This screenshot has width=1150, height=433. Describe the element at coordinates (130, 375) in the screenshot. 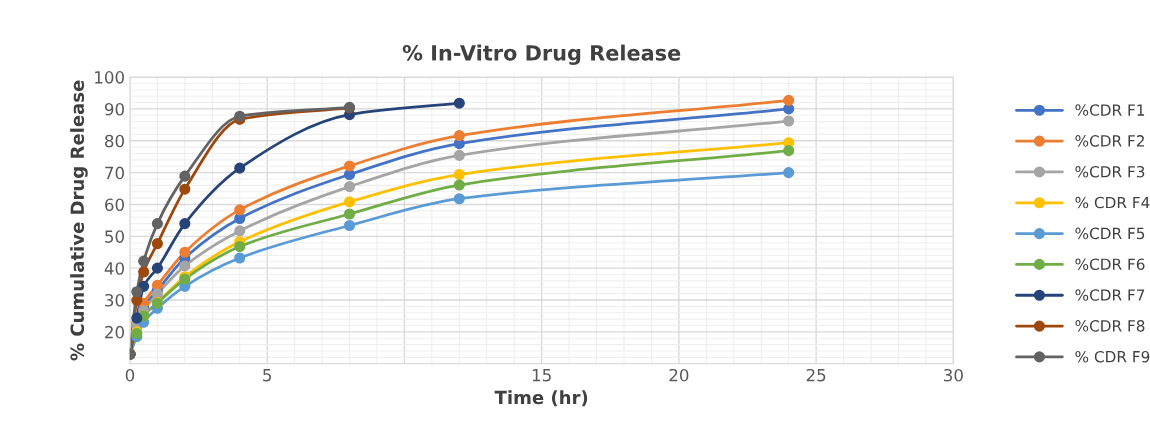

I see `x-tick-label: 0` at that location.